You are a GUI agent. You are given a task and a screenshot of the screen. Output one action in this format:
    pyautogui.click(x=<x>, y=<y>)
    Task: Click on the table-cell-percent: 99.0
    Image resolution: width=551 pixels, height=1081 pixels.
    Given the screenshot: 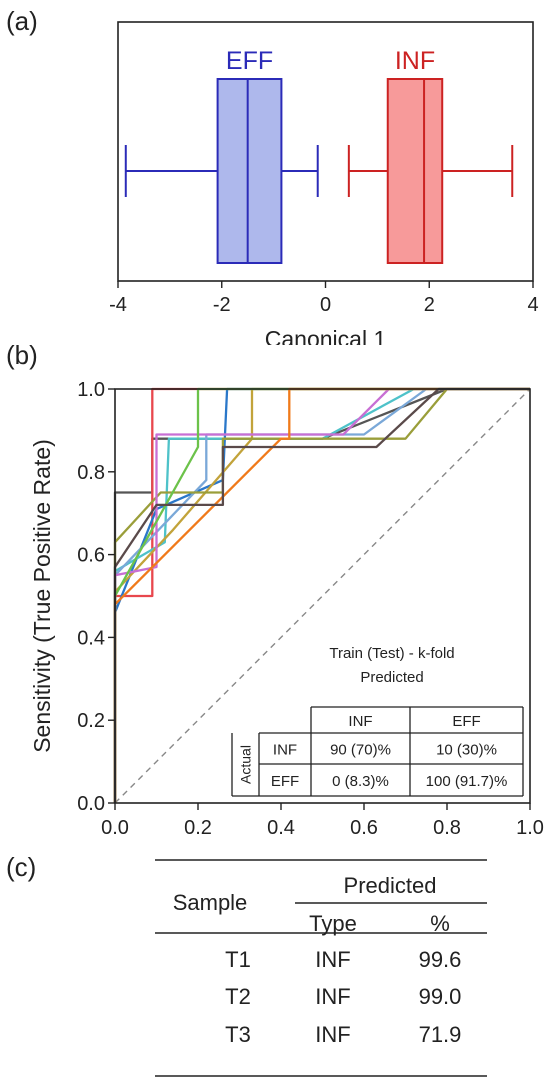 What is the action you would take?
    pyautogui.click(x=440, y=996)
    